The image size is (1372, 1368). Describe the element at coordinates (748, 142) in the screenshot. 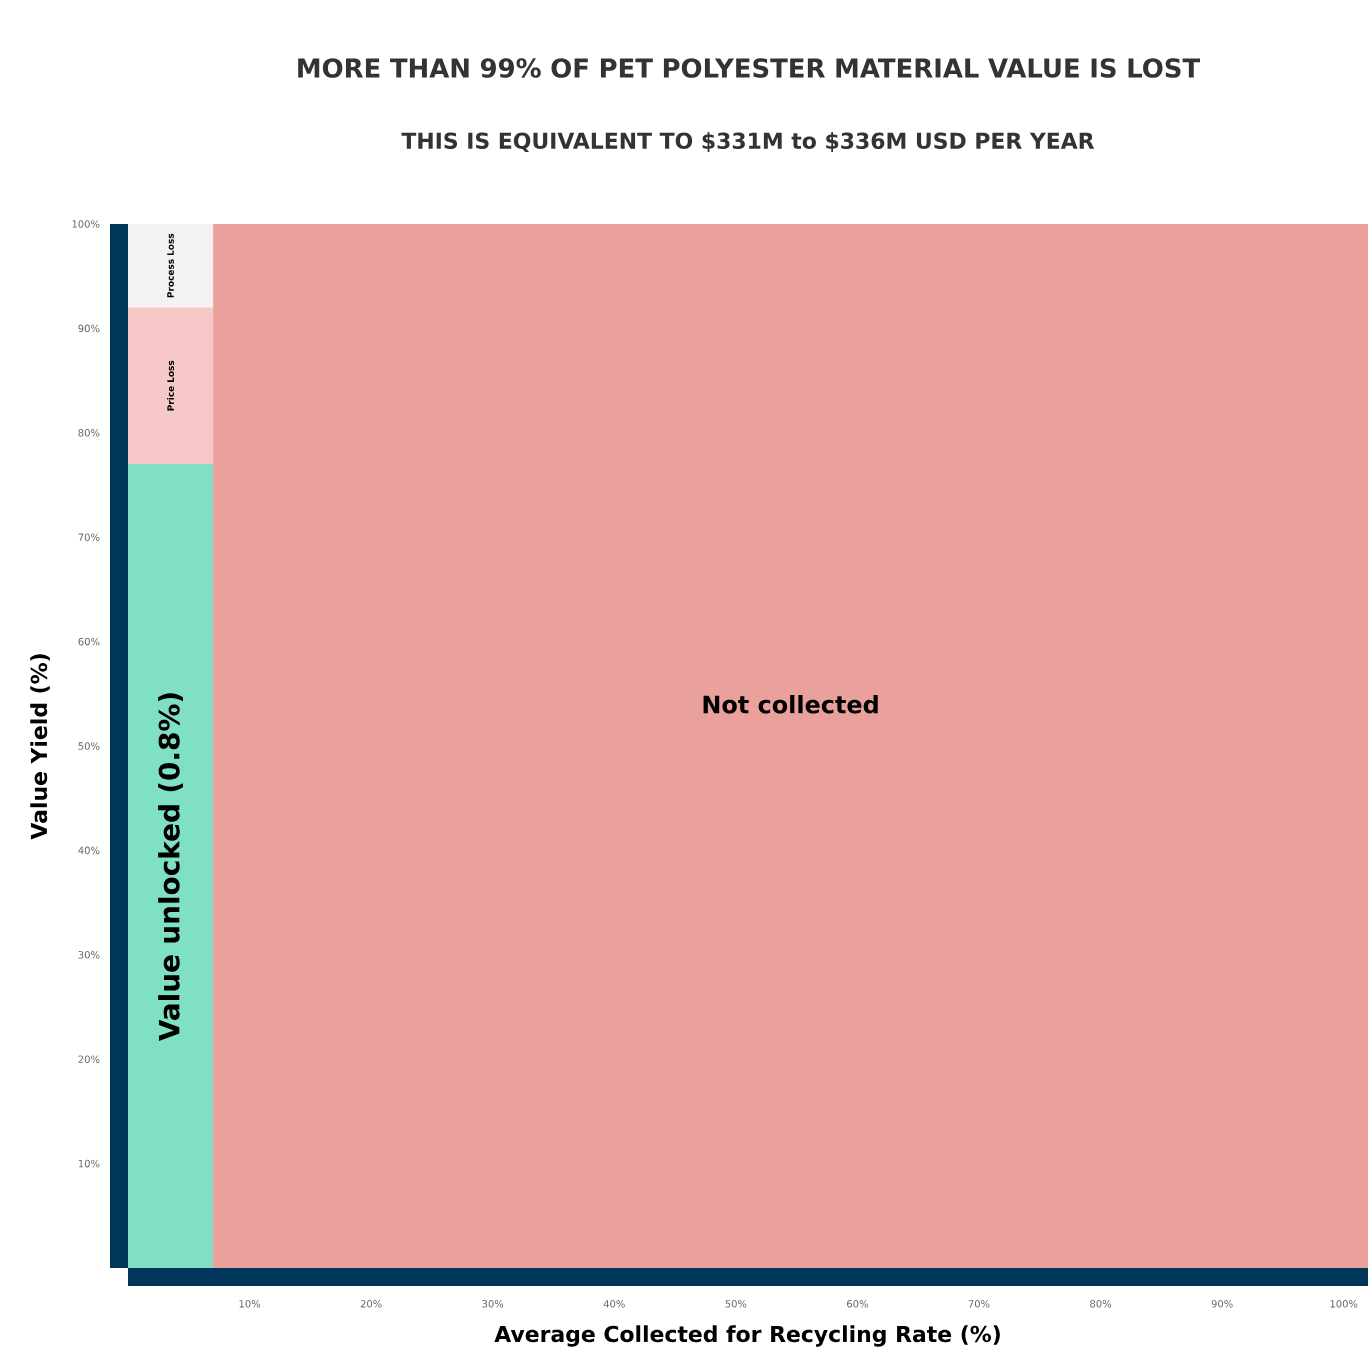

I see `chart-subtitle: THIS IS EQUIVALENT TO $331M to $336M USD PER YEAR` at that location.